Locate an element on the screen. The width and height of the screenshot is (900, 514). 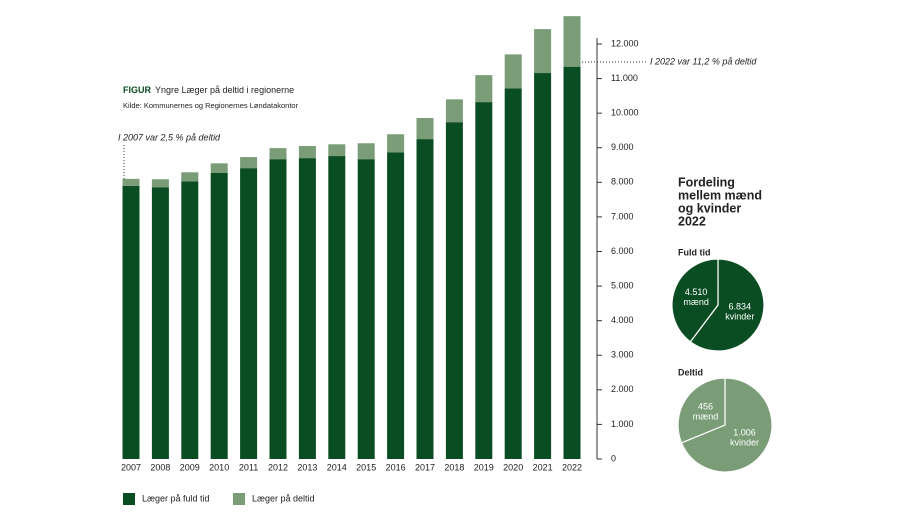
x-tick-label: 2019 is located at coordinates (484, 467).